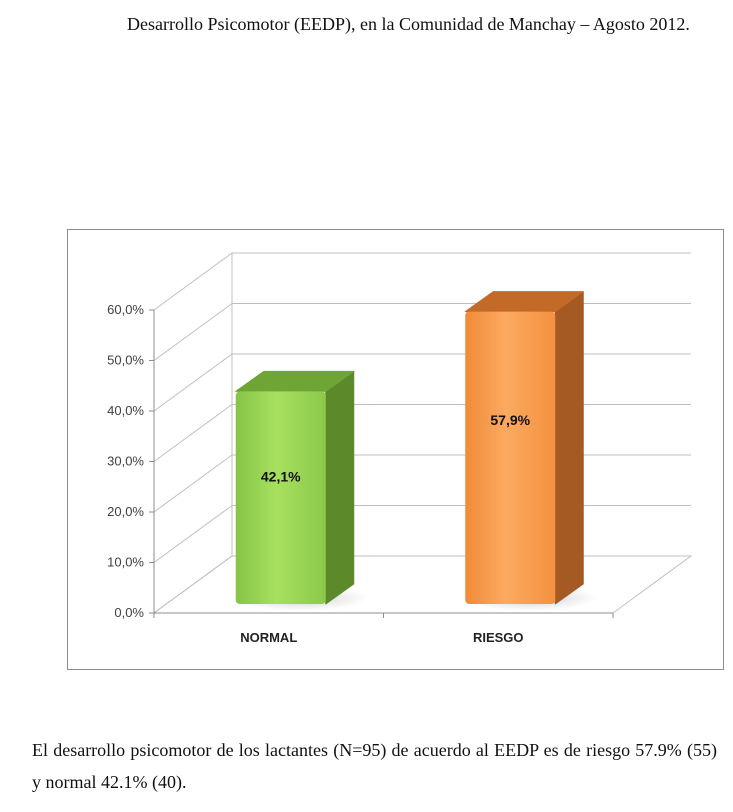 This screenshot has width=733, height=812. I want to click on y-tick-label: 10,0%, so click(125, 562).